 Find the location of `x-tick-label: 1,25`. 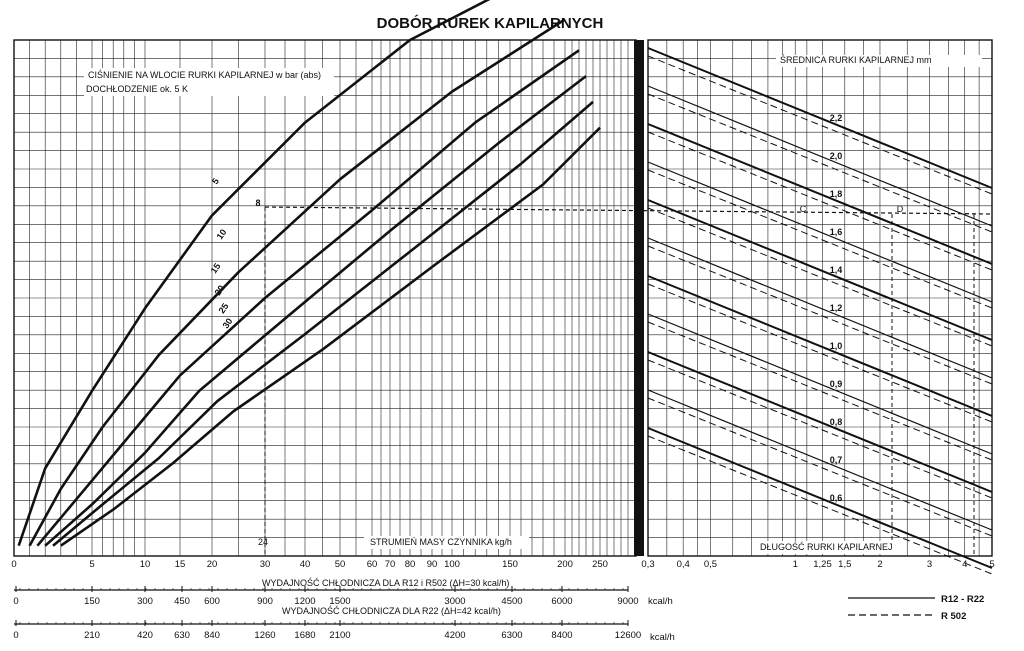

x-tick-label: 1,25 is located at coordinates (822, 564).